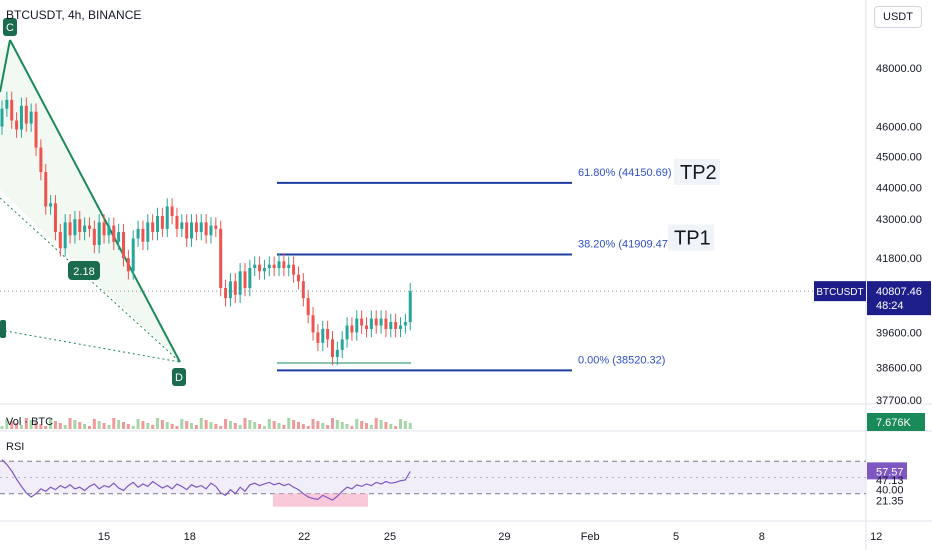 This screenshot has height=550, width=932. I want to click on time-tick-label: Feb, so click(590, 537).